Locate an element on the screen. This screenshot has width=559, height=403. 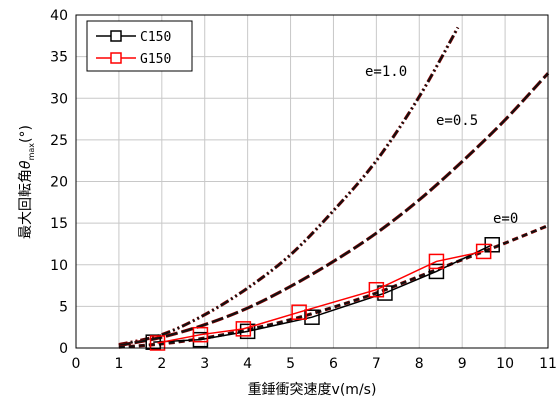
legend: C150 G150 is located at coordinates (139, 46).